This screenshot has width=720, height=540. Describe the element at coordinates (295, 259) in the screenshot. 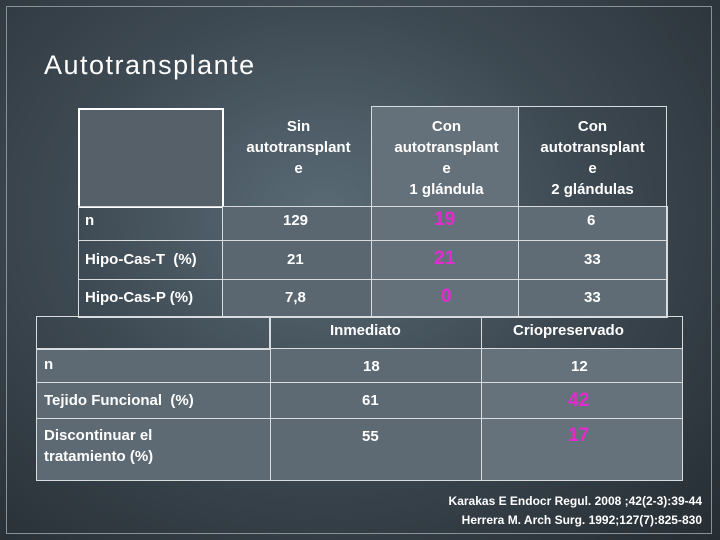

I see `table1-cell: 21` at that location.